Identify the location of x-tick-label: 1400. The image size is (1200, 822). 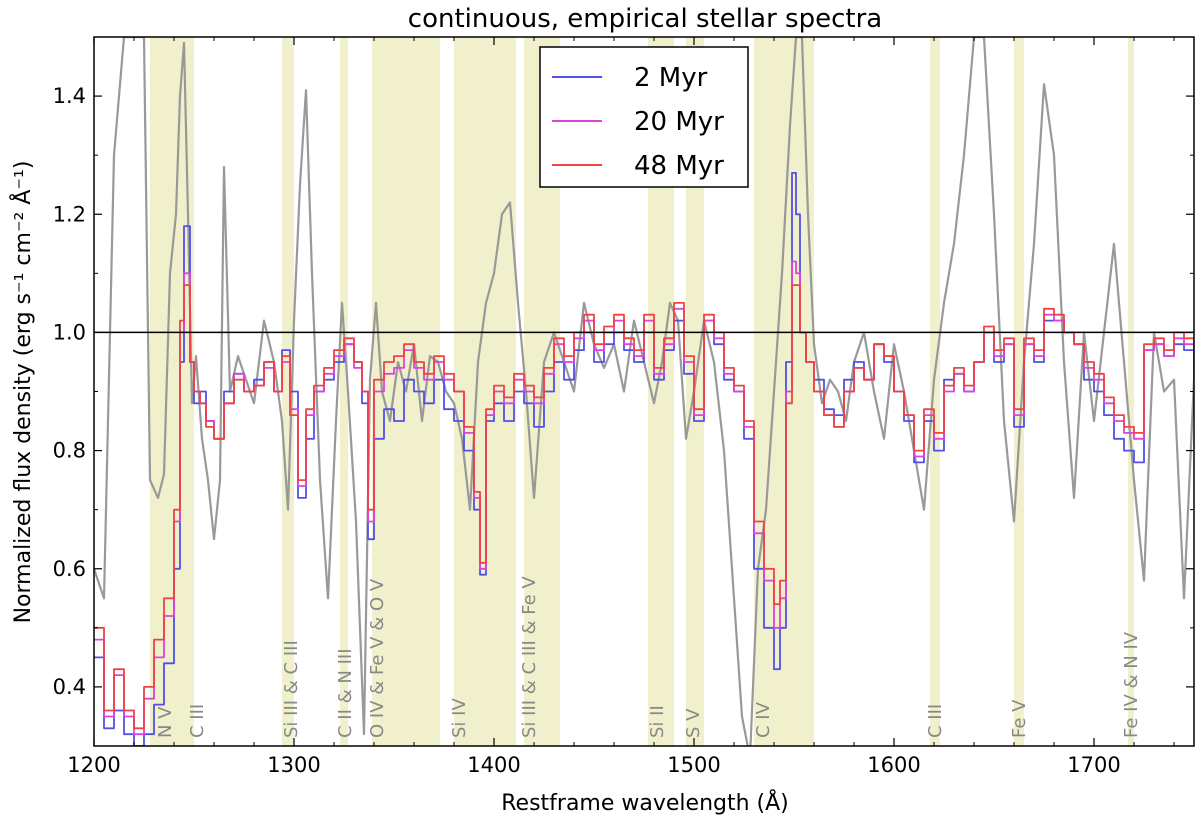
(493, 765).